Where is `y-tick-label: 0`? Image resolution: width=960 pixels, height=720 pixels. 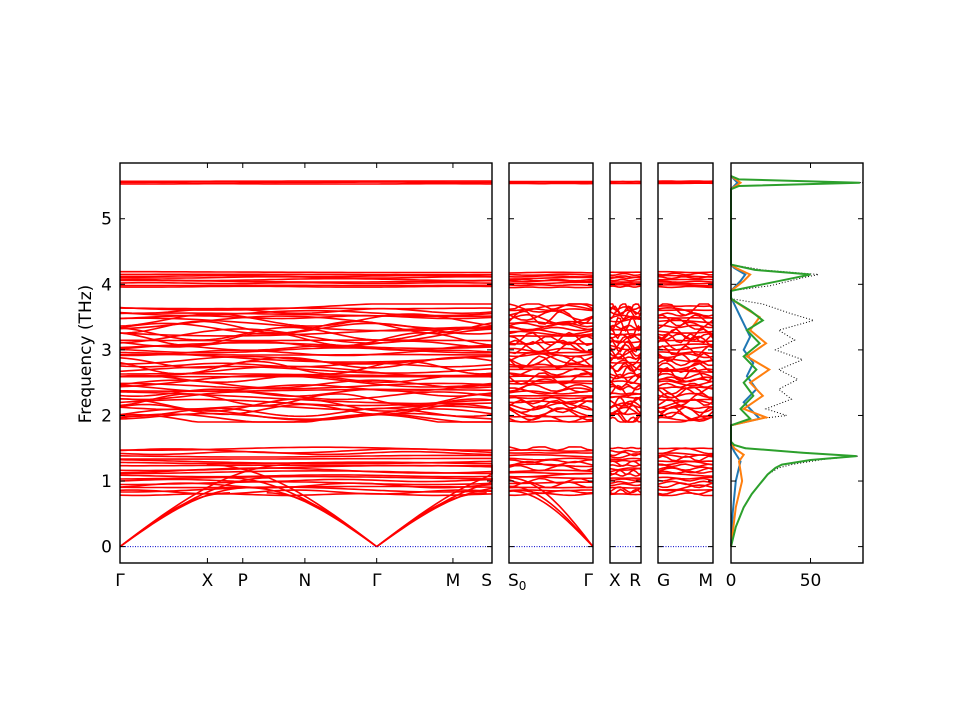
y-tick-label: 0 is located at coordinates (106, 548).